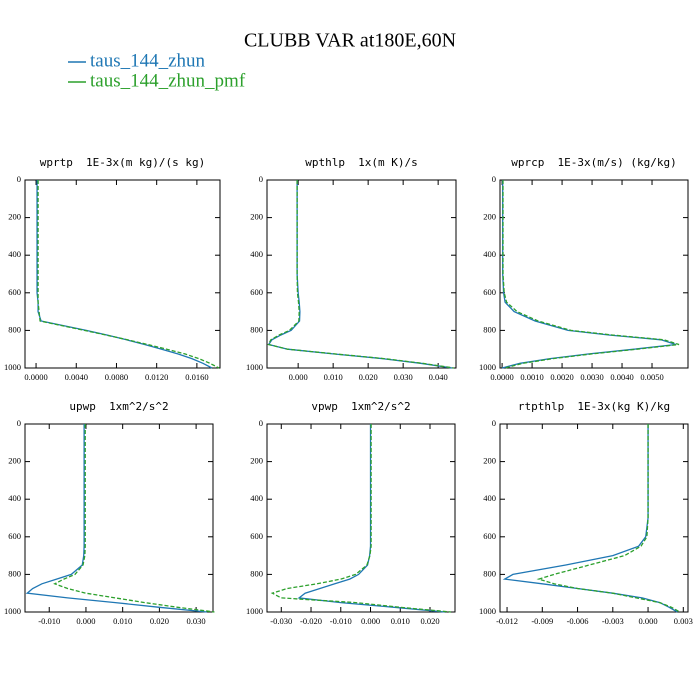  I want to click on panel-title: wprtp 1E-3x(m kg)/(s kg), so click(123, 162).